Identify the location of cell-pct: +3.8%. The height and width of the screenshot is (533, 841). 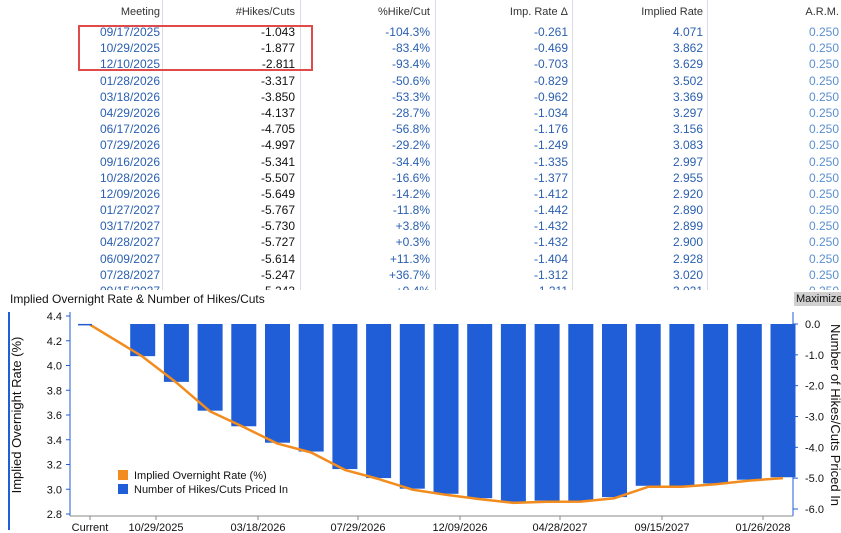
(412, 226).